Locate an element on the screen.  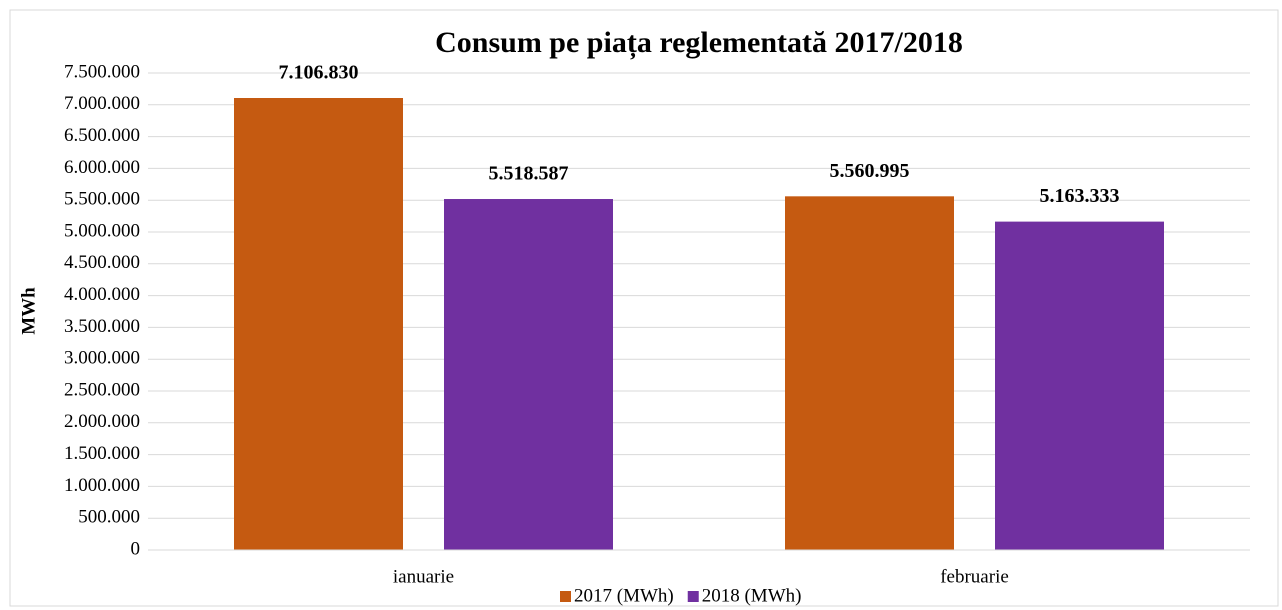
y-tick-label: 3.000.000 is located at coordinates (102, 358).